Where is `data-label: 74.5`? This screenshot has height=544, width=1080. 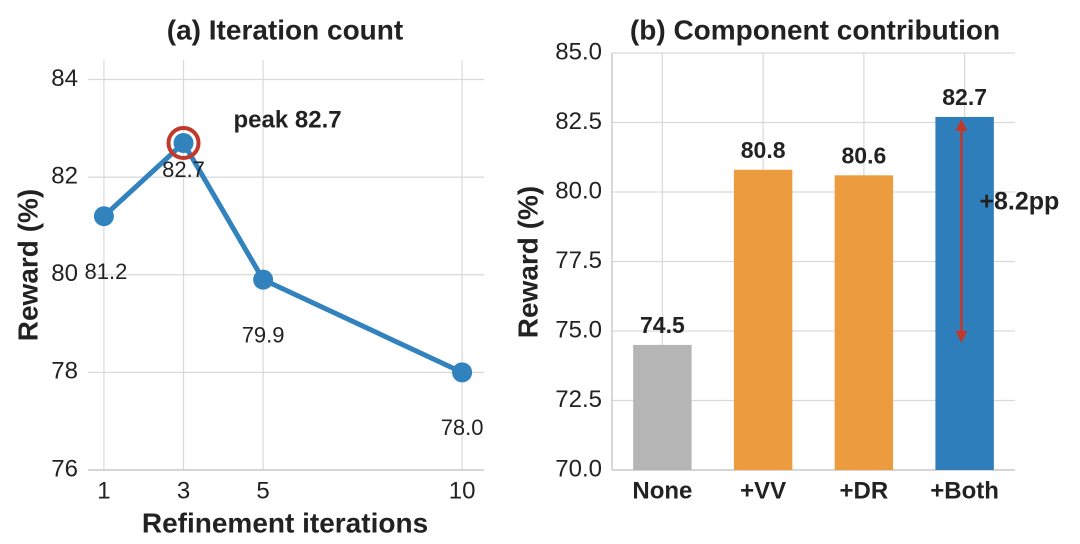 data-label: 74.5 is located at coordinates (662, 325).